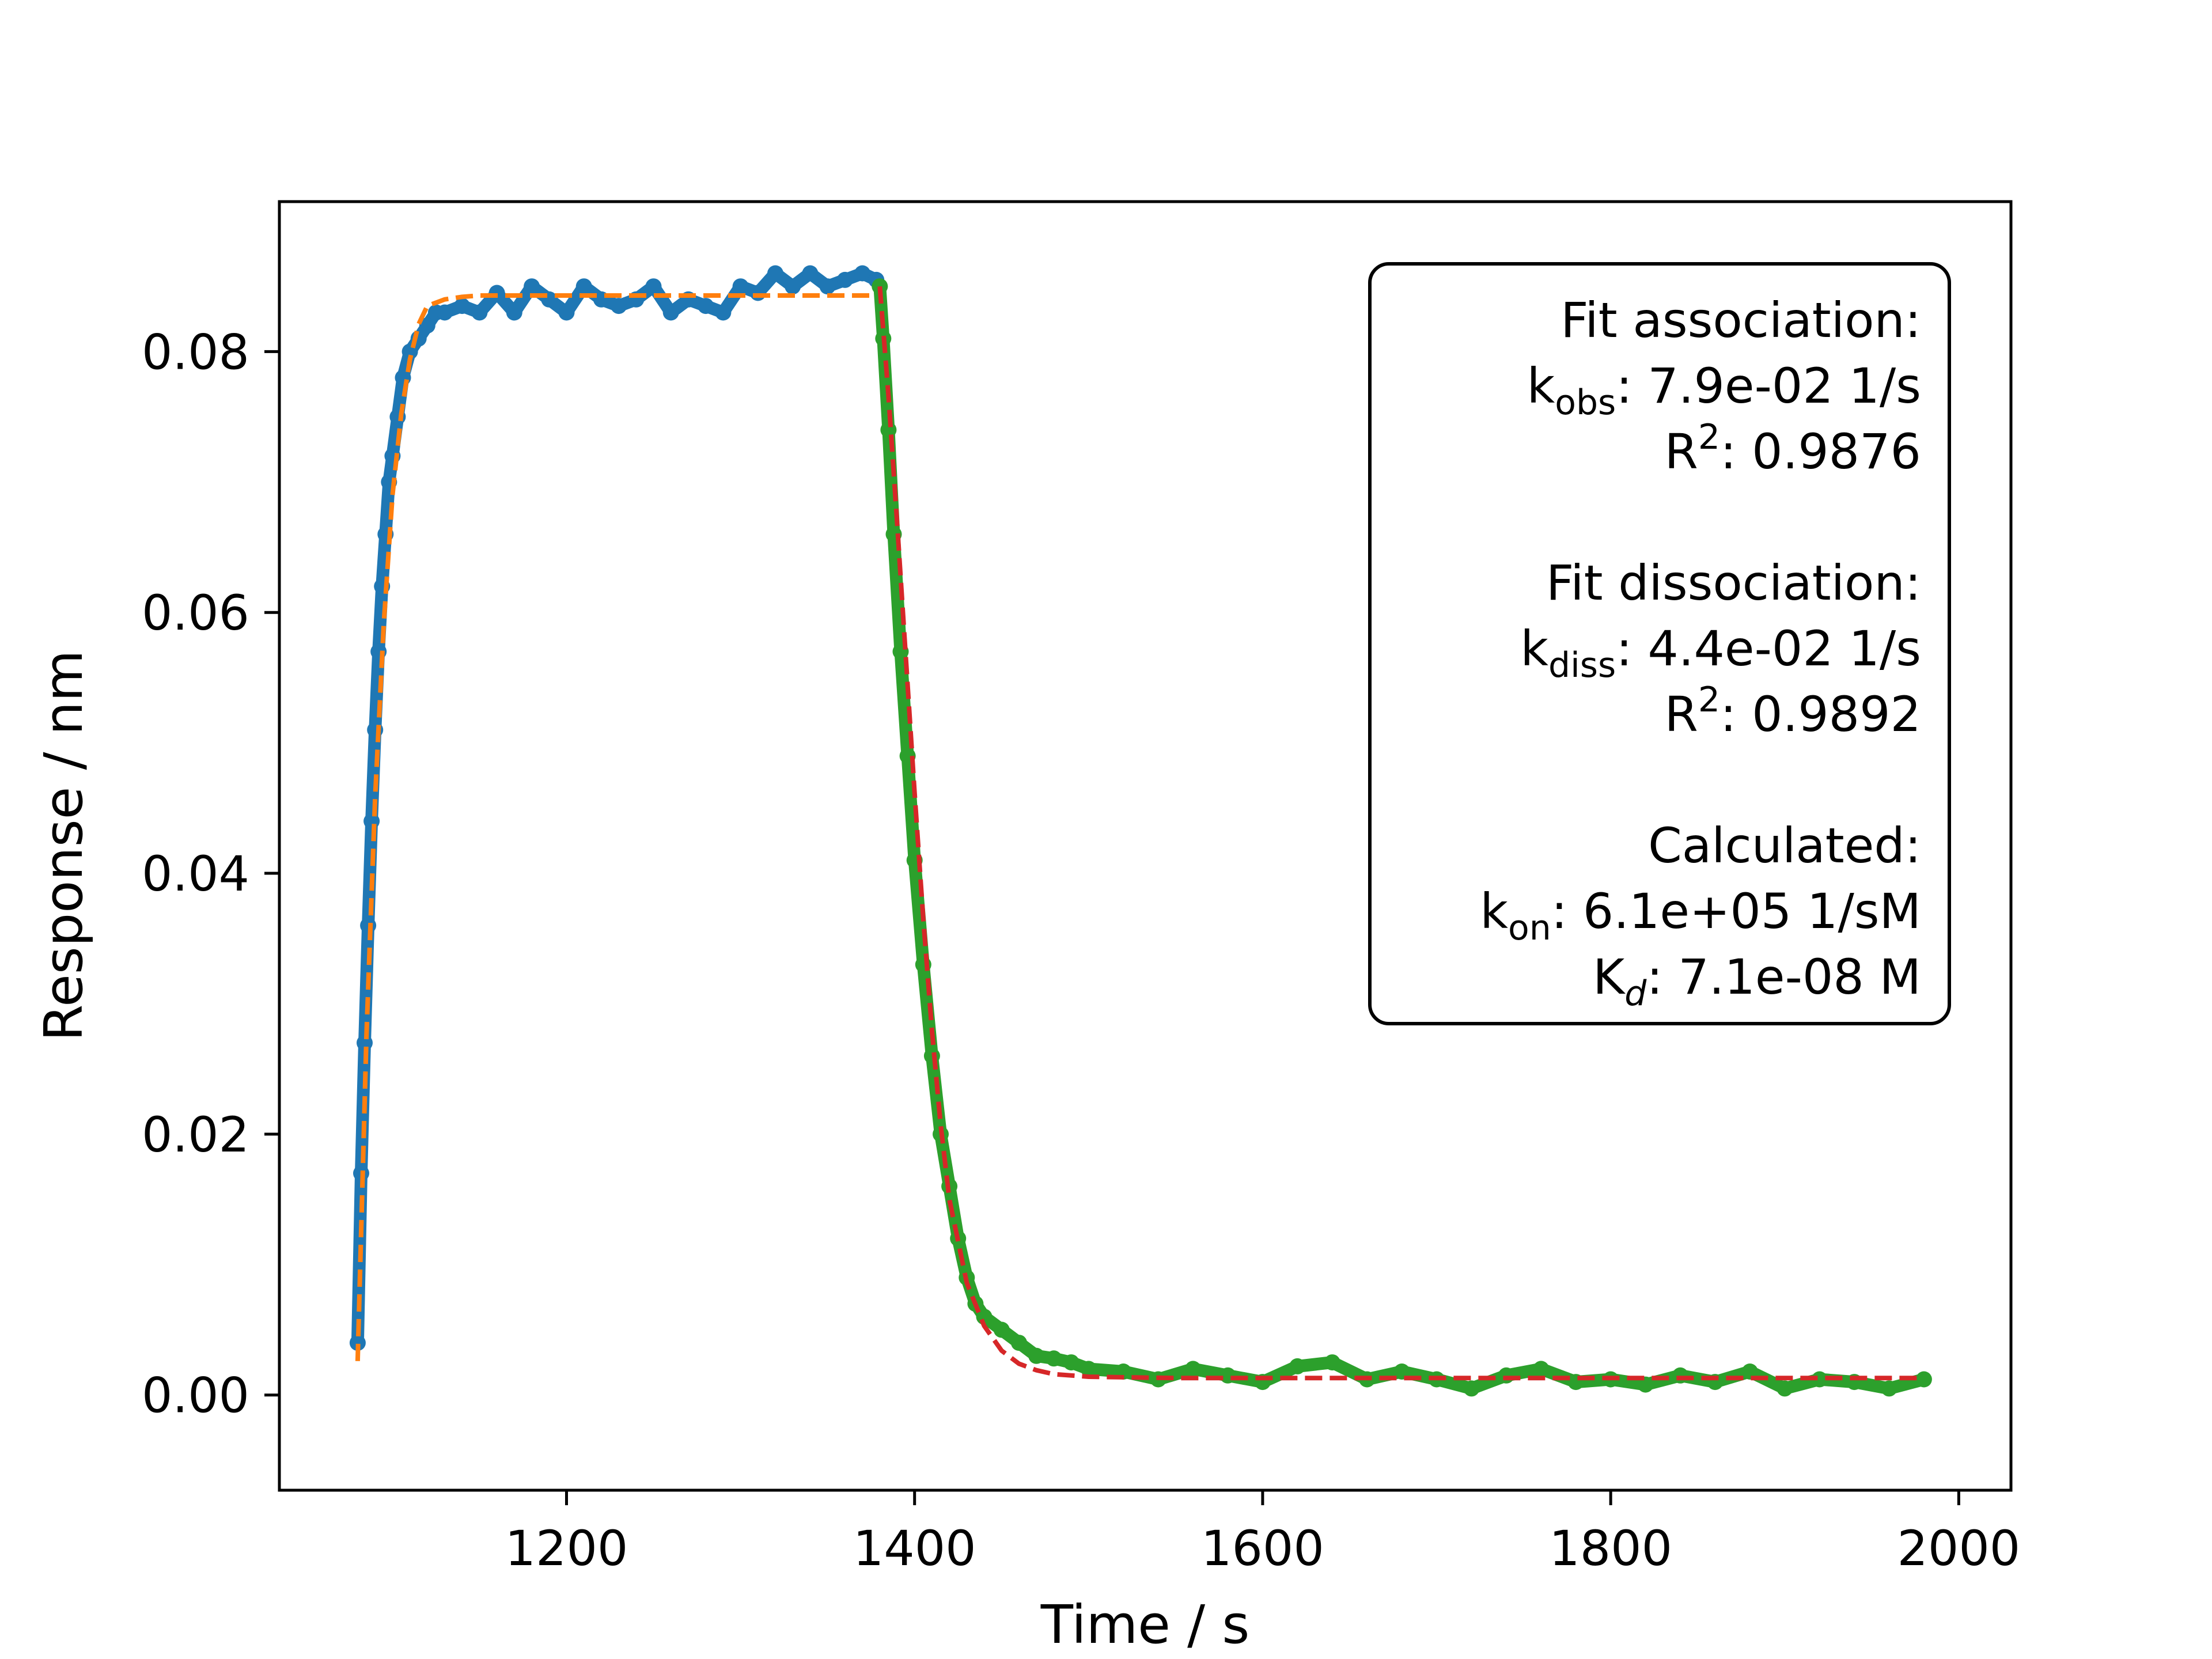 The image size is (2212, 1659). What do you see at coordinates (566, 1548) in the screenshot?
I see `x-tick-label: 1200` at bounding box center [566, 1548].